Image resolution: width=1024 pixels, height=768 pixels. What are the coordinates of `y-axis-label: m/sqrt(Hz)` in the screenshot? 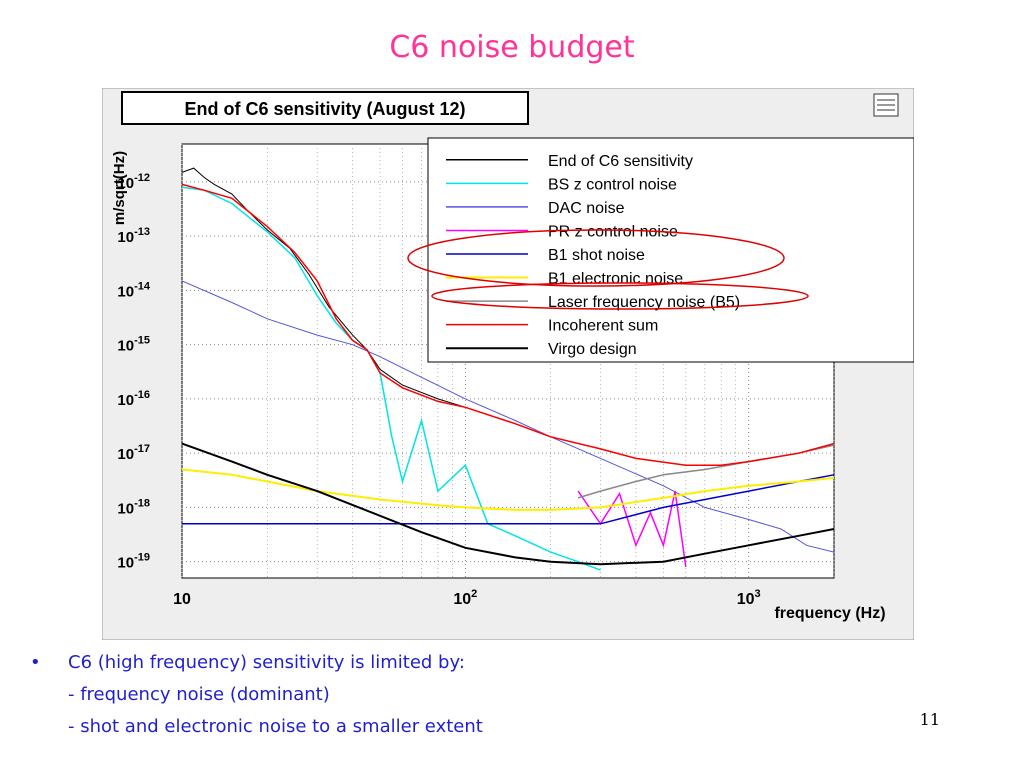 It's located at (119, 188).